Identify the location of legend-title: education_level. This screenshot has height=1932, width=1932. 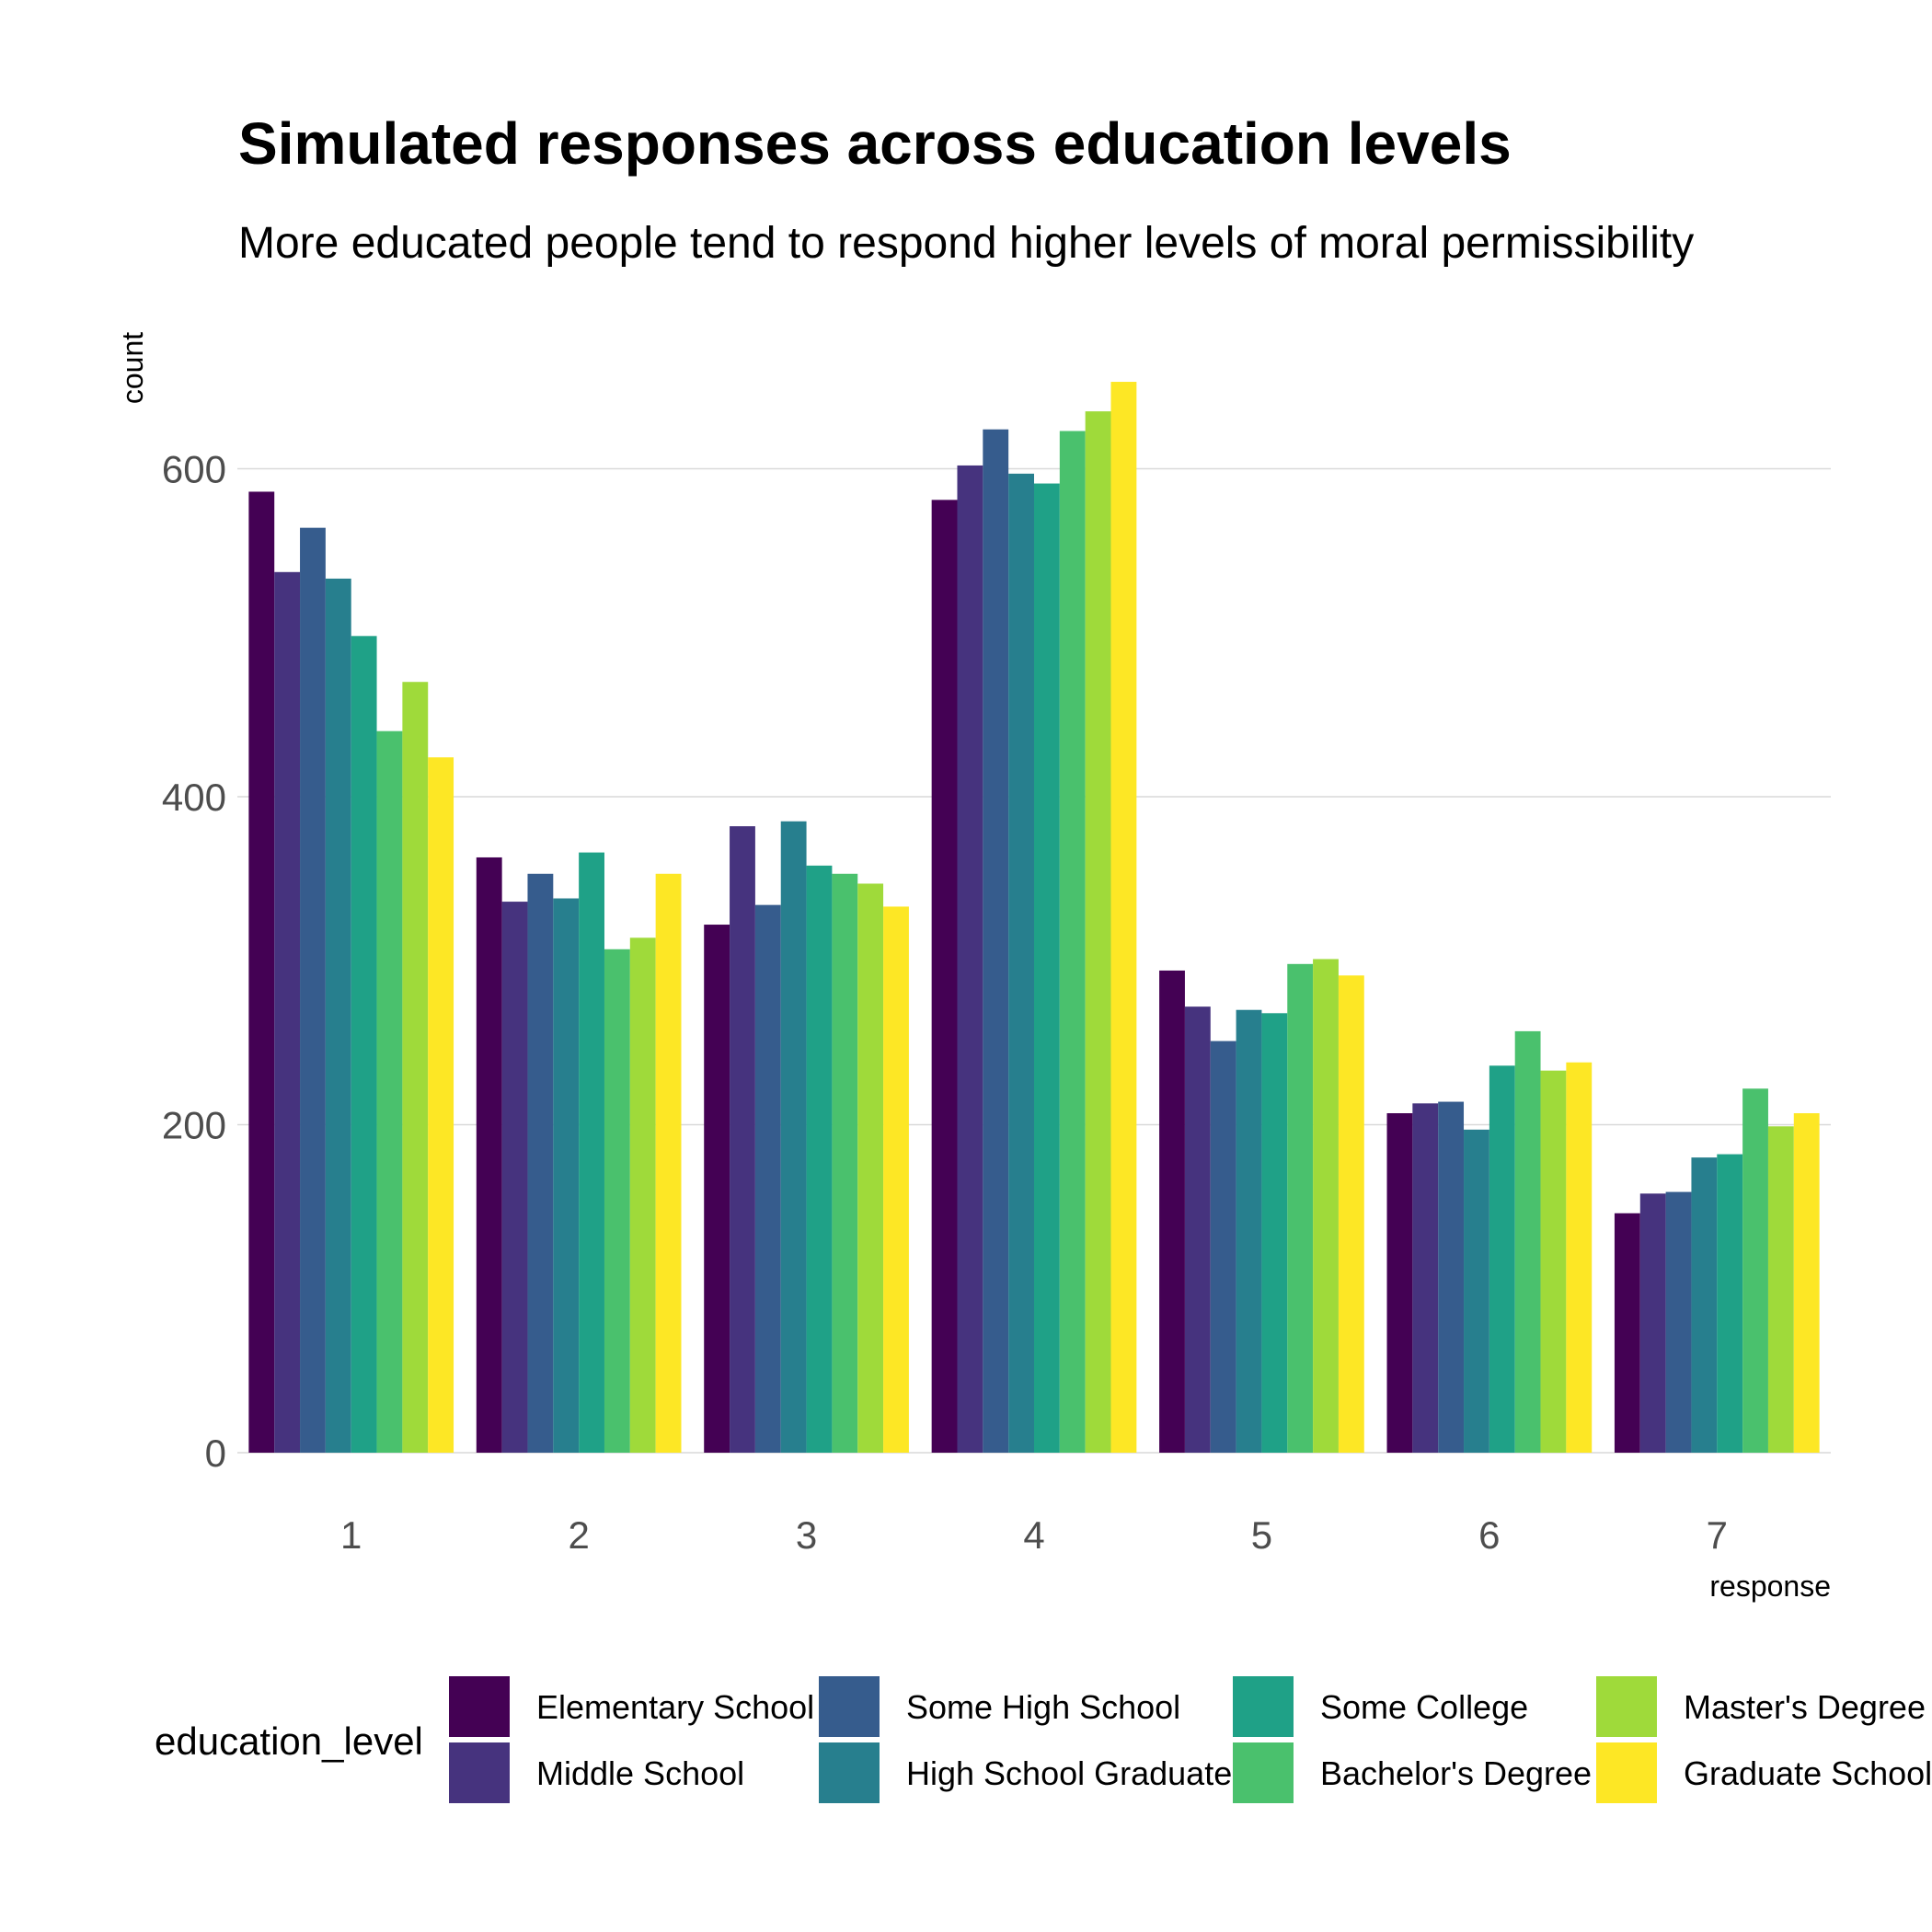
(289, 1741).